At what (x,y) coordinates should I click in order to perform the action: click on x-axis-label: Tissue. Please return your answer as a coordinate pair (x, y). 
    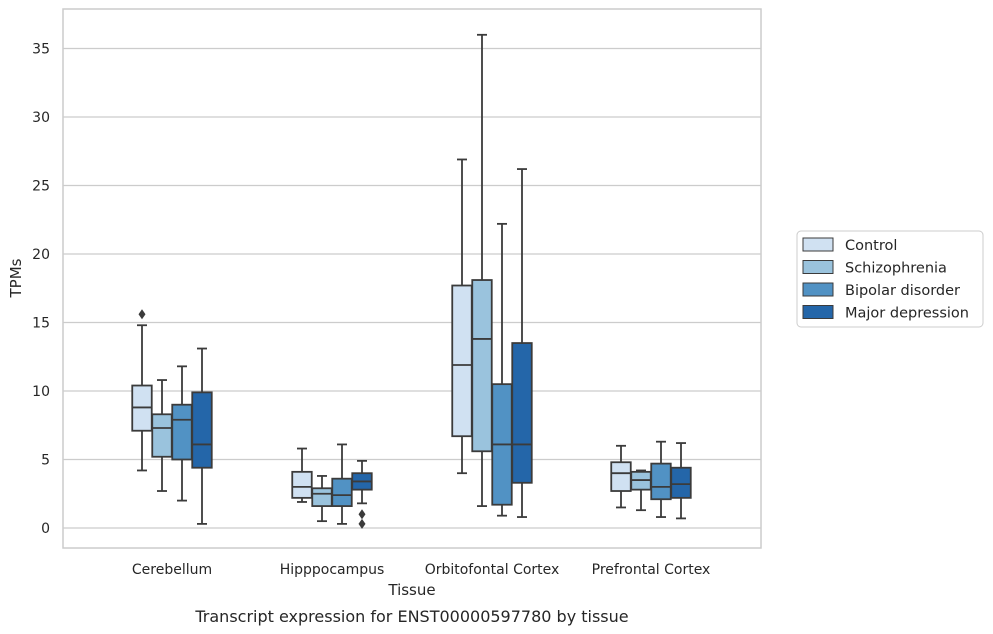
    Looking at the image, I should click on (411, 590).